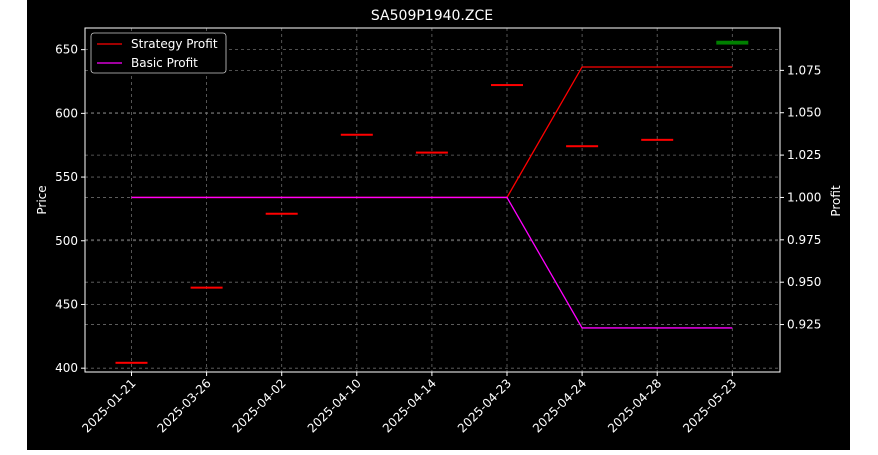 Image resolution: width=878 pixels, height=455 pixels. Describe the element at coordinates (66, 113) in the screenshot. I see `tick-label-left: 600` at that location.